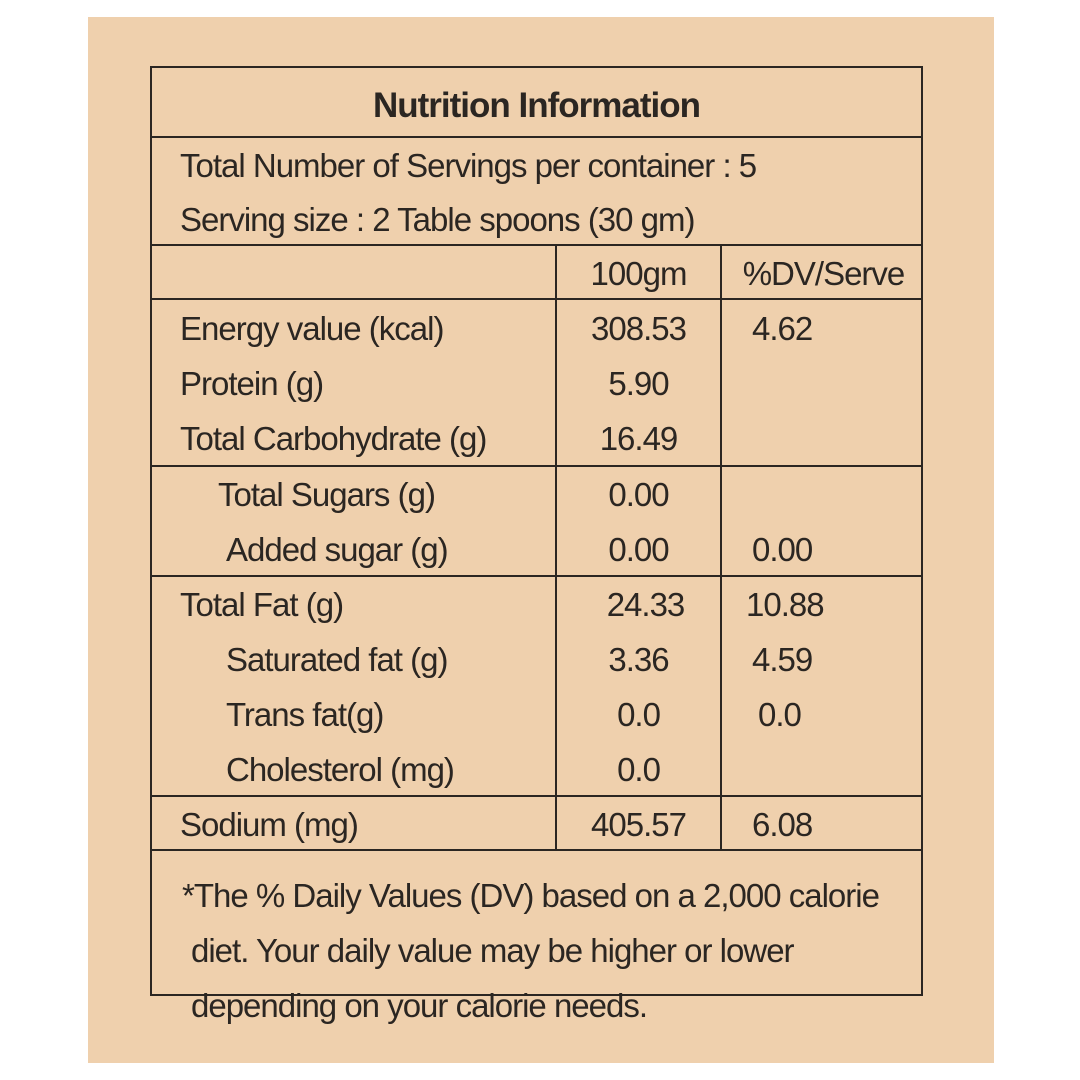 This screenshot has width=1080, height=1080. What do you see at coordinates (536, 105) in the screenshot?
I see `table-title: Nutrition Information` at bounding box center [536, 105].